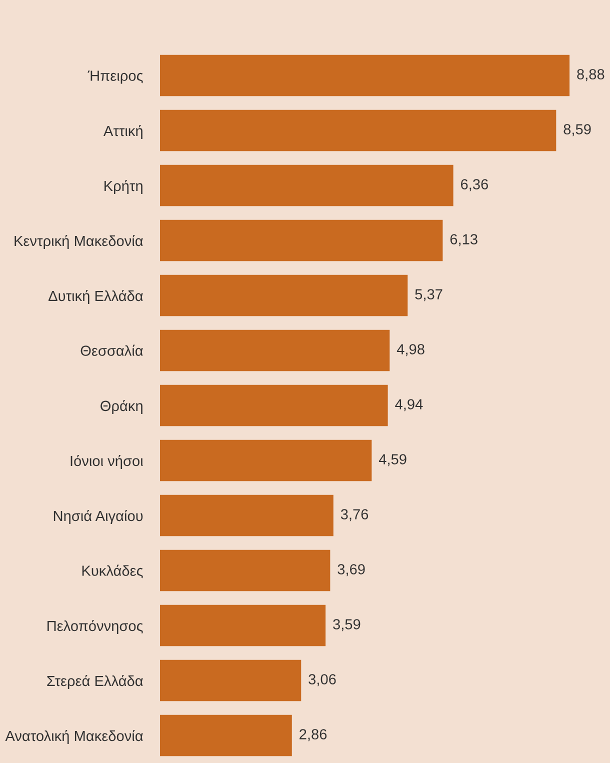 The image size is (610, 763). Describe the element at coordinates (98, 517) in the screenshot. I see `y-tick-label: Νησιά Αιγαίου` at that location.